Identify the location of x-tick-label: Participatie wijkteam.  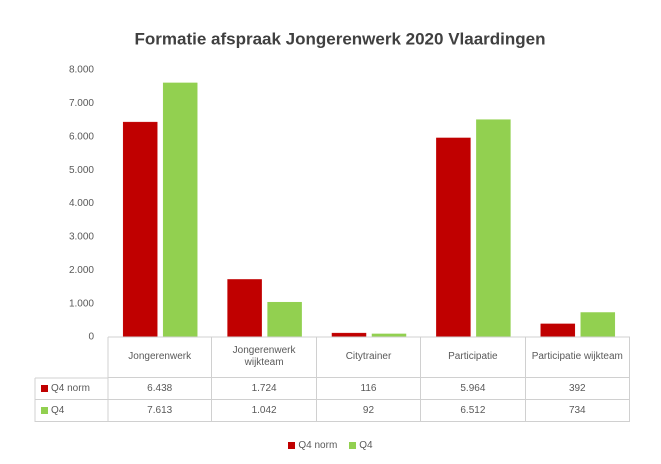
(577, 357).